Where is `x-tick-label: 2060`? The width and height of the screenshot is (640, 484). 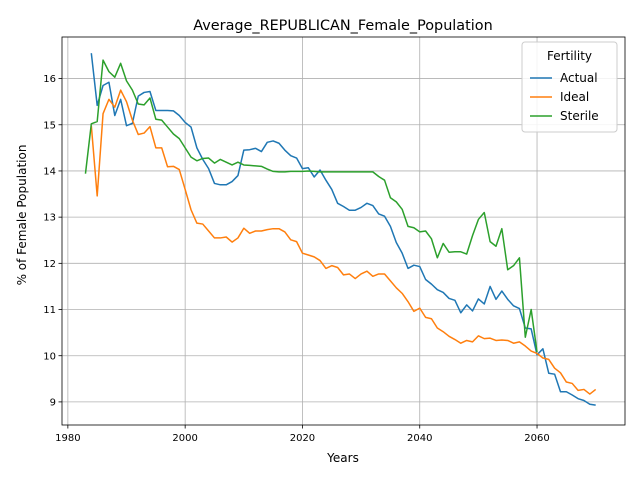
x-tick-label: 2060 is located at coordinates (536, 438).